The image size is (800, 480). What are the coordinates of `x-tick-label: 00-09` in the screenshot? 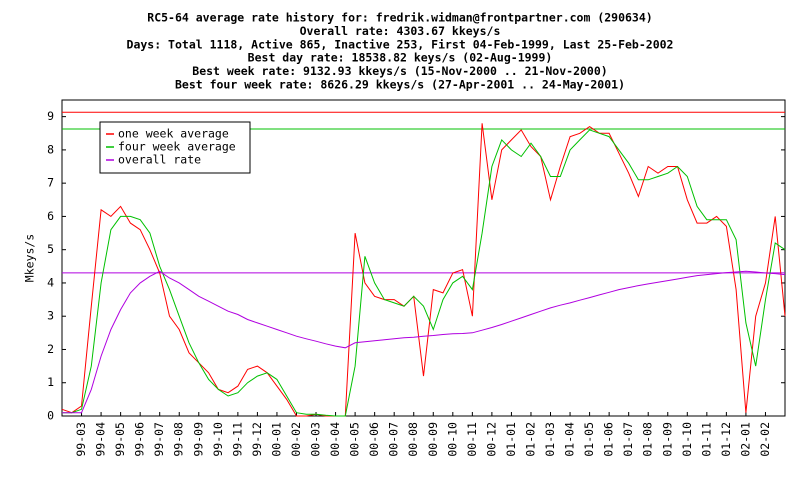 It's located at (433, 439).